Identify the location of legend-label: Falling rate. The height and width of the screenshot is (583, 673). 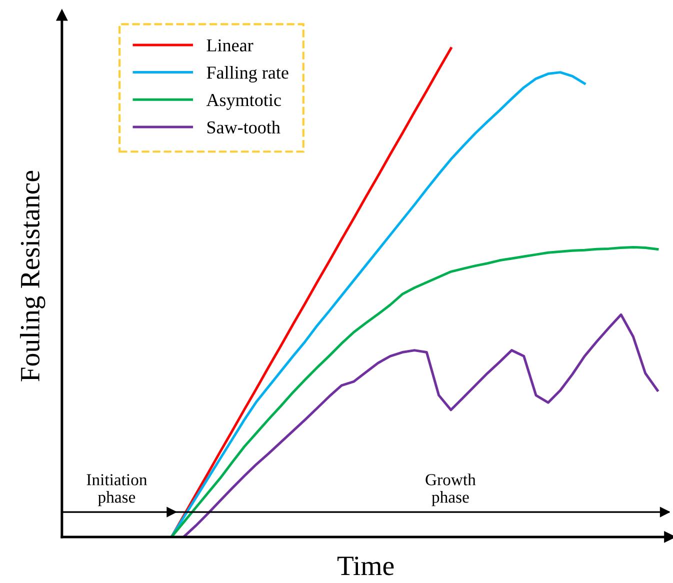
(247, 74).